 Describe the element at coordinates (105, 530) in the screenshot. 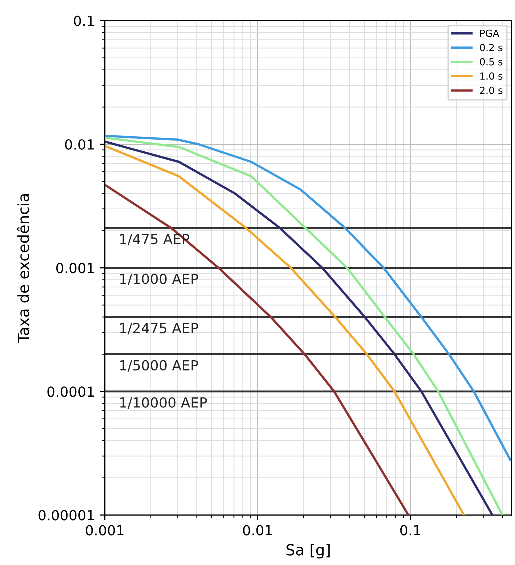

I see `x-tick-label: 0.001` at that location.